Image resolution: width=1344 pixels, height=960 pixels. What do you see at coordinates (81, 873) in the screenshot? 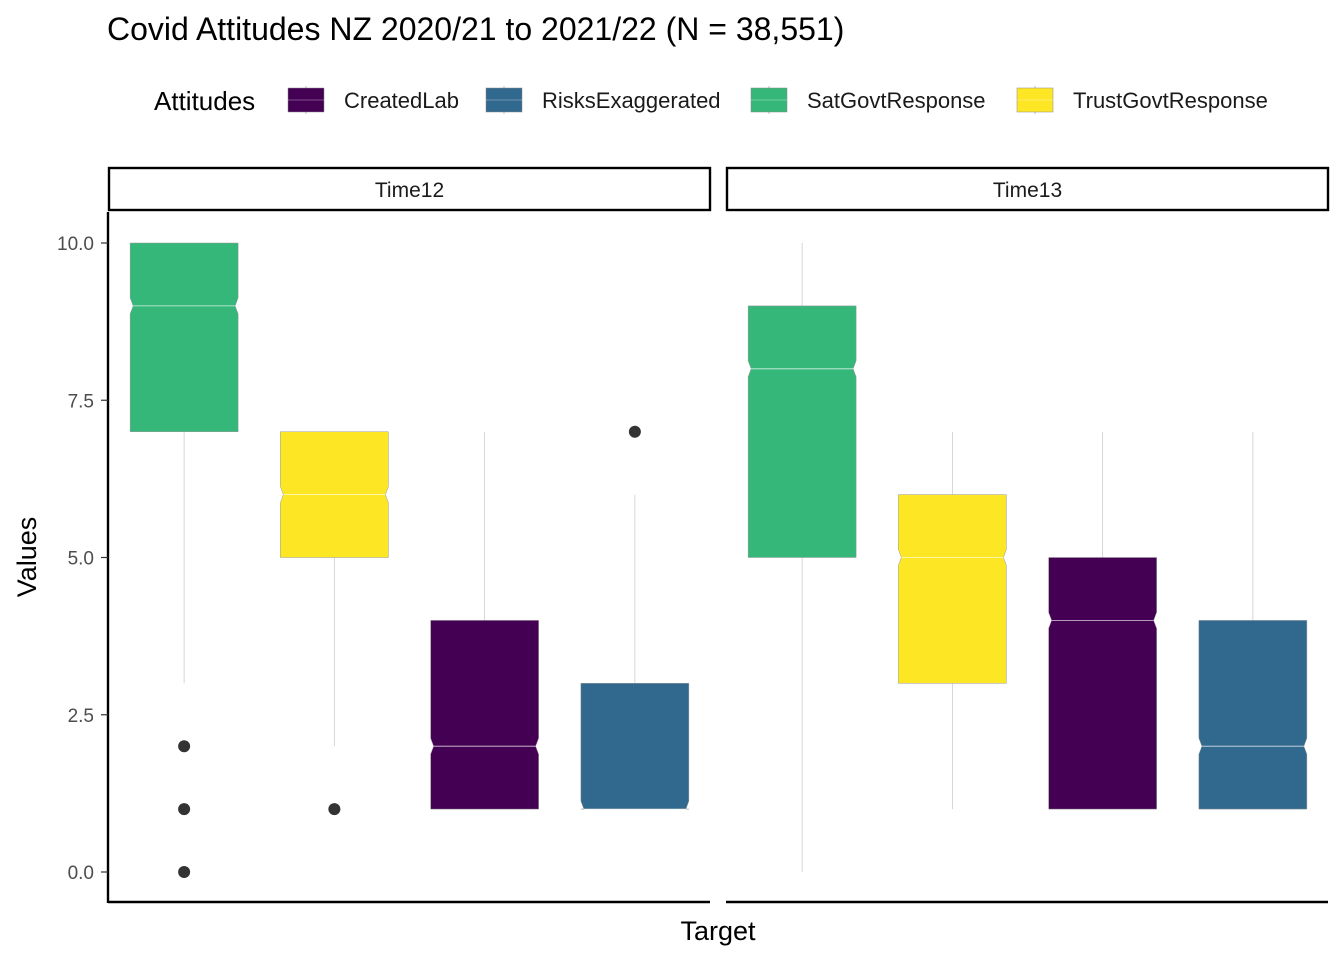
I see `y-tick-label: 0.0` at bounding box center [81, 873].